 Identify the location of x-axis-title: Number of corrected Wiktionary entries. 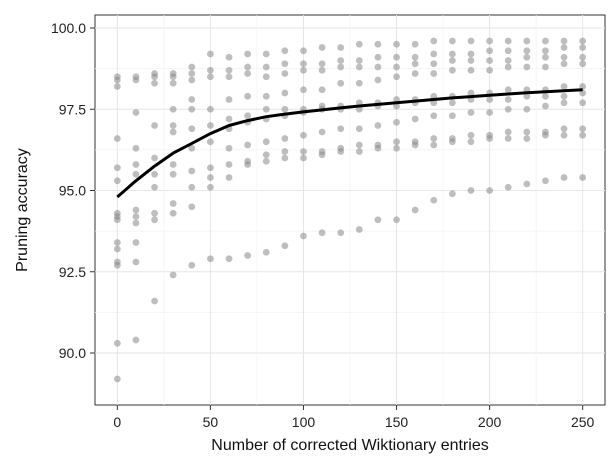
(349, 445).